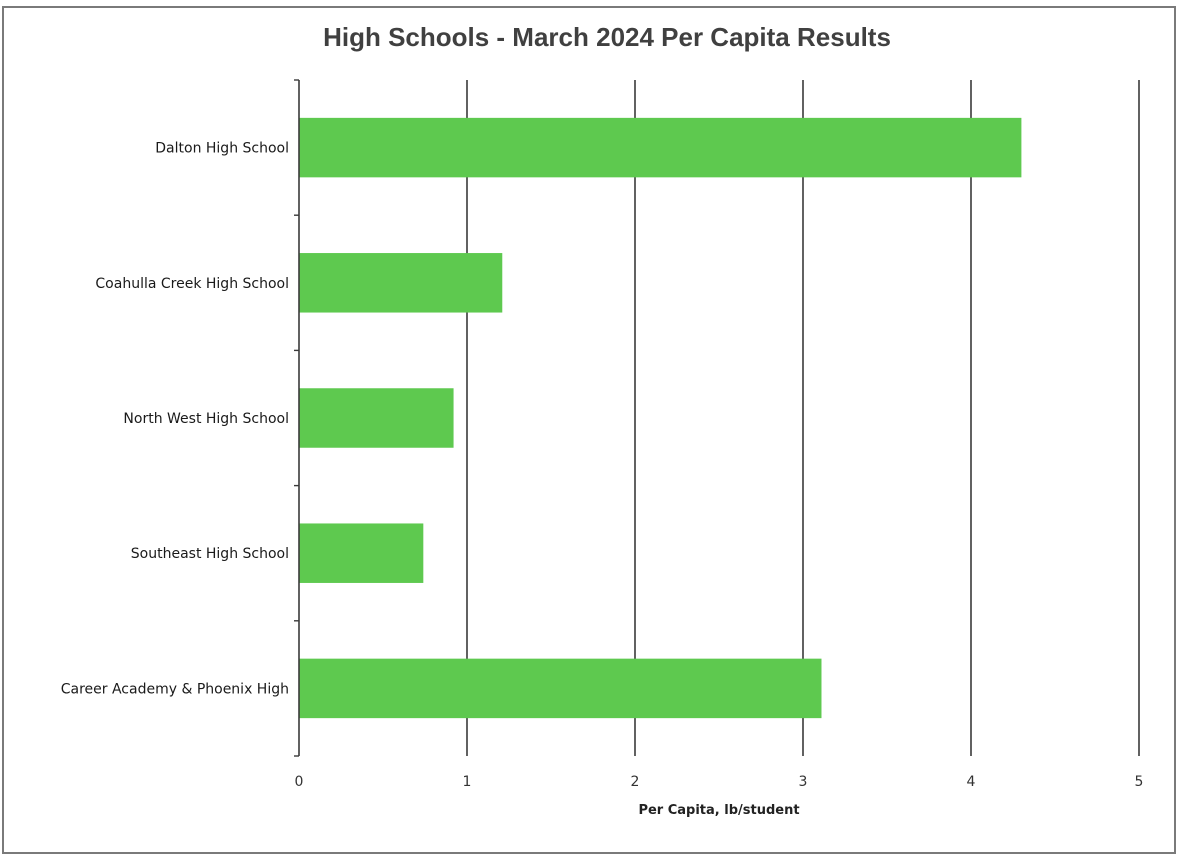  What do you see at coordinates (467, 782) in the screenshot?
I see `x-tick-label-1: 1` at bounding box center [467, 782].